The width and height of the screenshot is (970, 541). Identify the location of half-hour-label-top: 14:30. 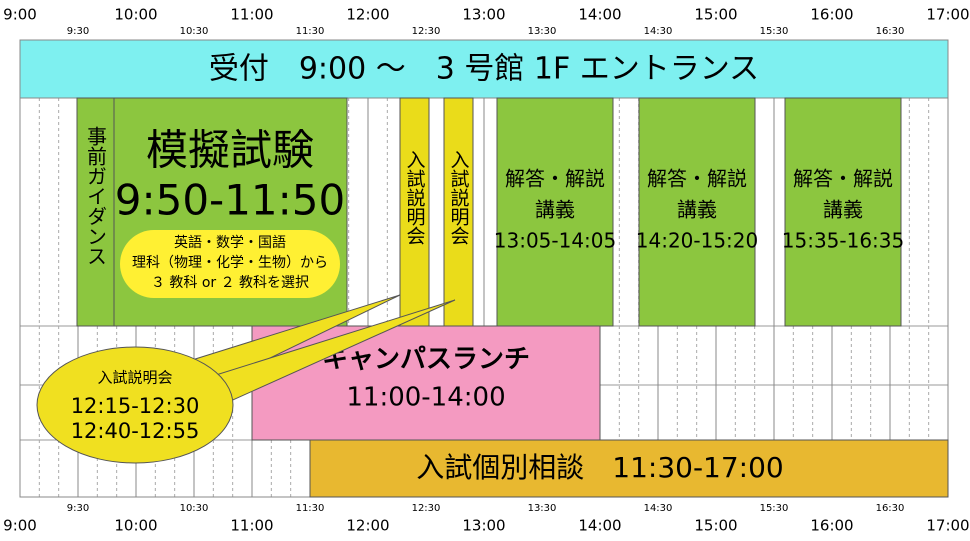
(658, 31).